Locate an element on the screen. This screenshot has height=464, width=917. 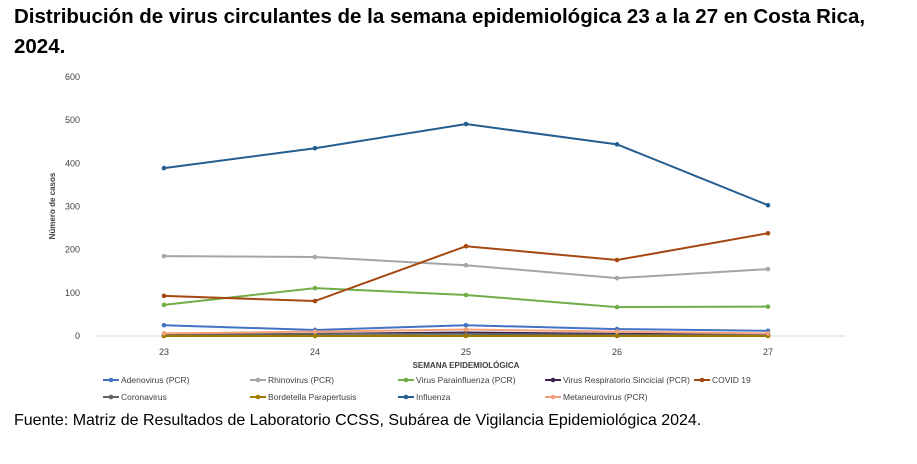
y-tick-label: 100 is located at coordinates (72, 293).